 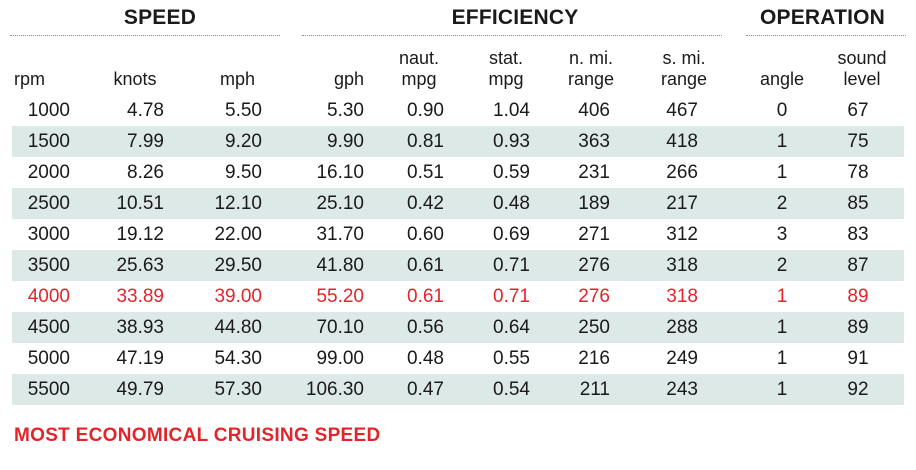 What do you see at coordinates (238, 327) in the screenshot?
I see `cell-mph: 44.80` at bounding box center [238, 327].